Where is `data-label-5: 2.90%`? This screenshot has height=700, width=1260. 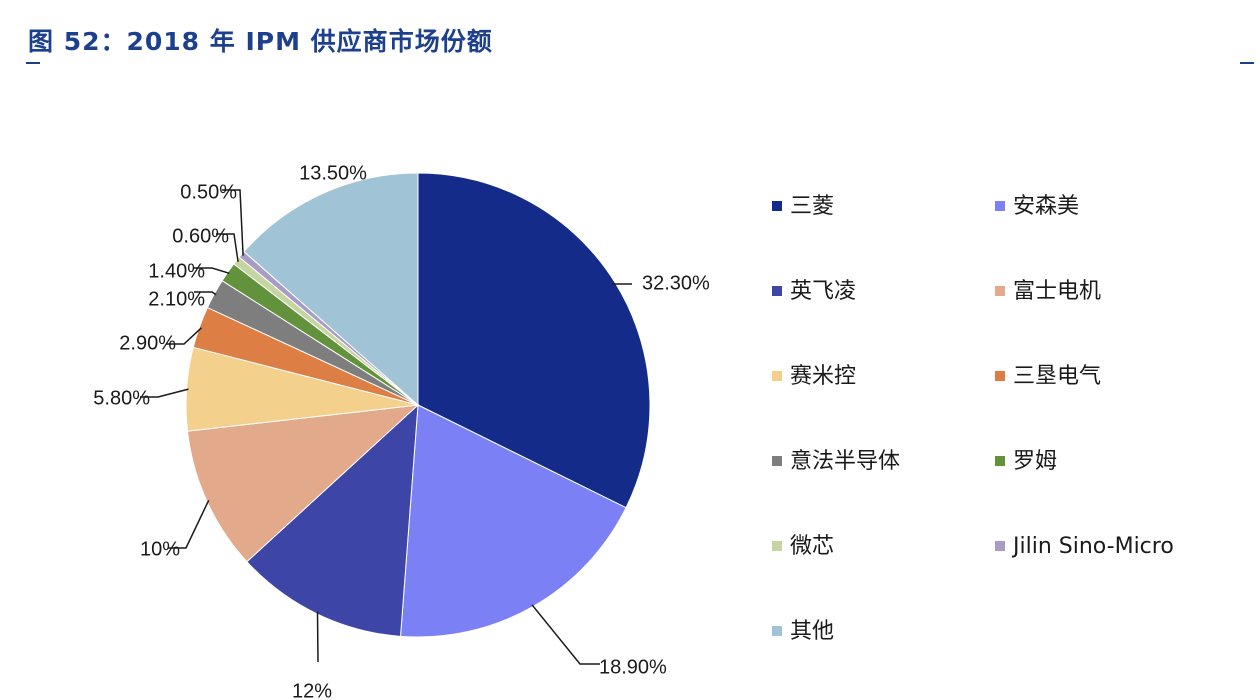 data-label-5: 2.90% is located at coordinates (147, 343).